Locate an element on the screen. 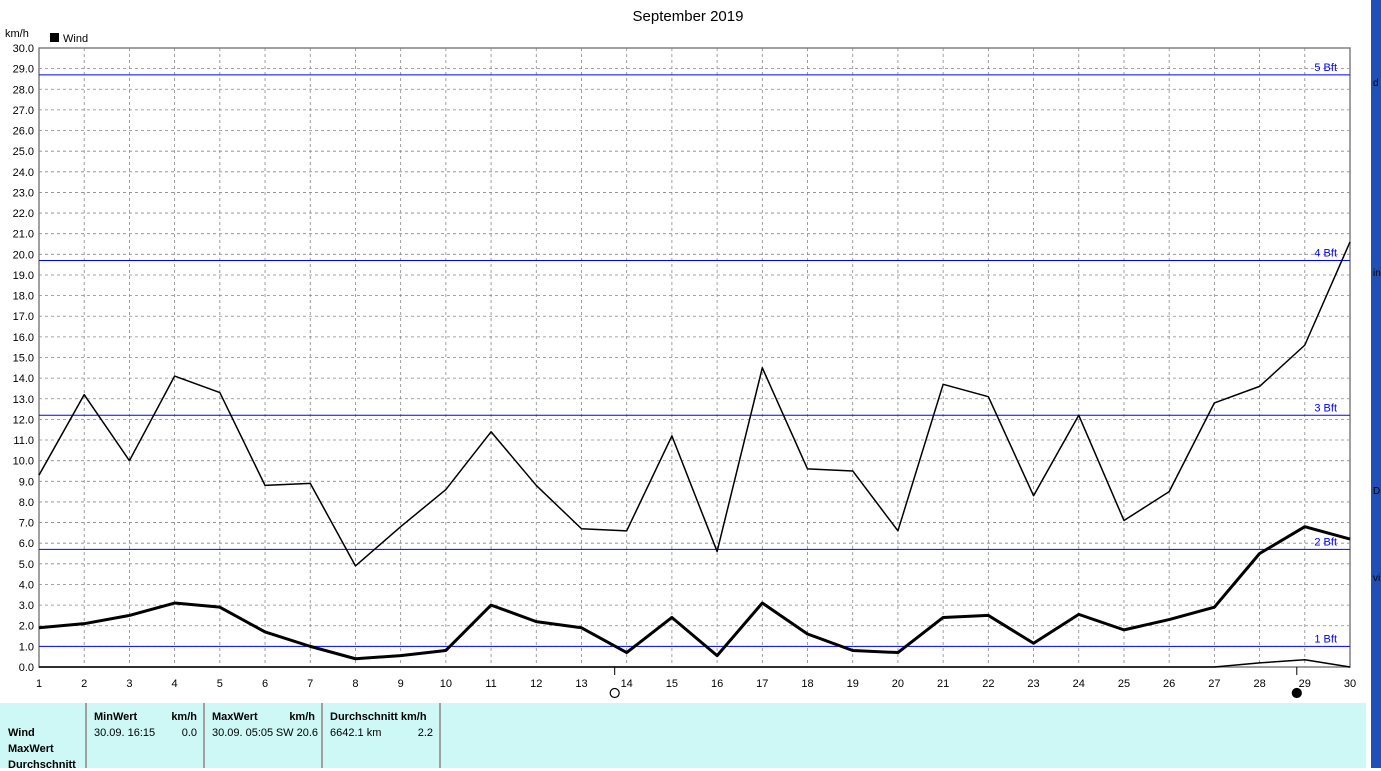 The width and height of the screenshot is (1381, 771). x-tick-label: 17 is located at coordinates (762, 684).